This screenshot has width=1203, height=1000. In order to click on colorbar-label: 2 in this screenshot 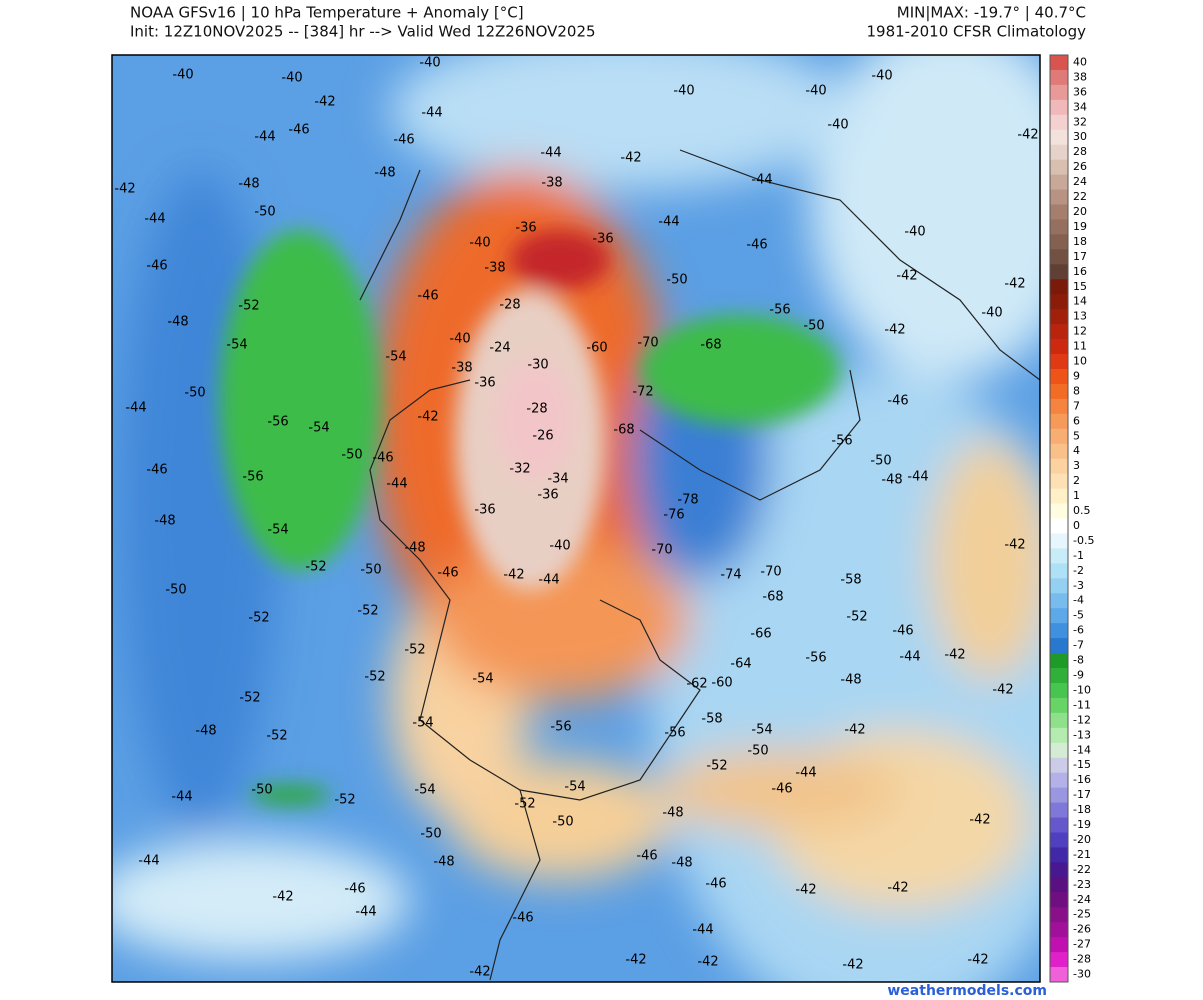, I will do `click(1076, 480)`.